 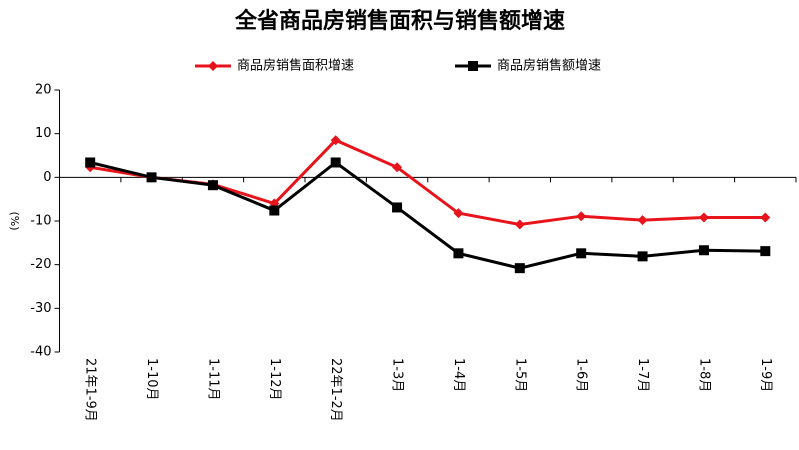 What do you see at coordinates (399, 21) in the screenshot?
I see `chart-title: 全省商品房销售面积与销售额增速` at bounding box center [399, 21].